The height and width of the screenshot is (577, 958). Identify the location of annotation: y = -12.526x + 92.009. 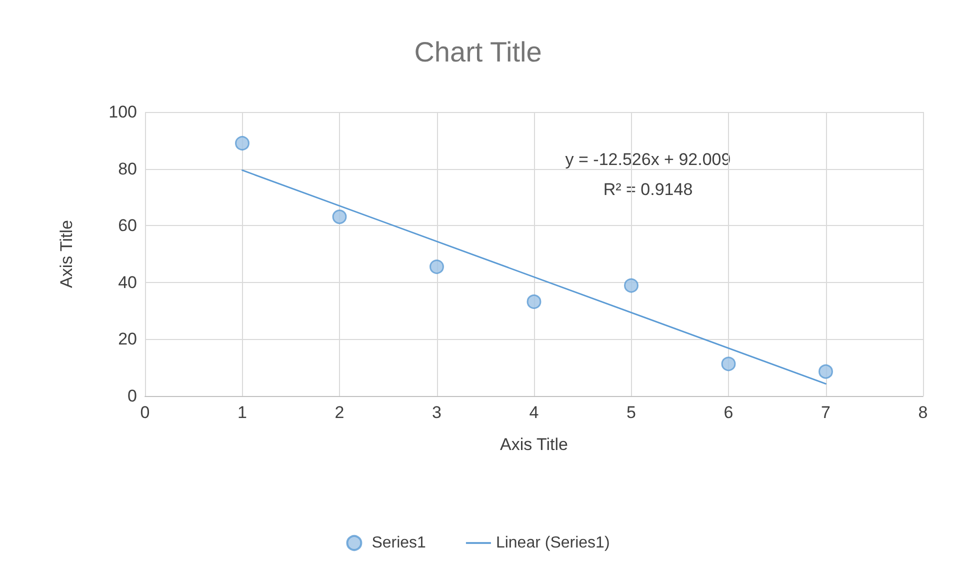
(648, 159).